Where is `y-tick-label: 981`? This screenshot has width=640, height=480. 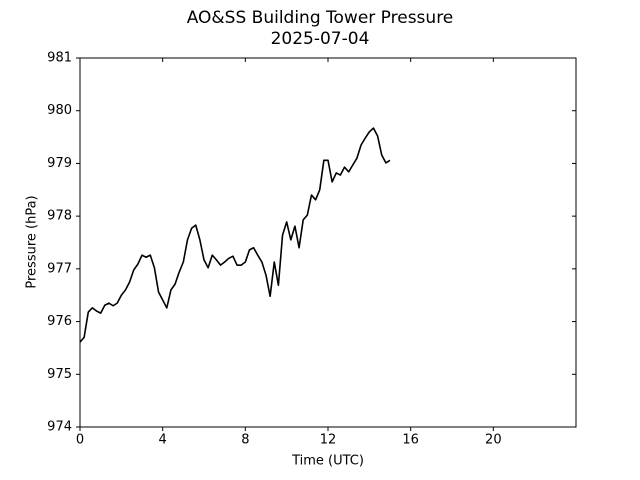
y-tick-label: 981 is located at coordinates (59, 58).